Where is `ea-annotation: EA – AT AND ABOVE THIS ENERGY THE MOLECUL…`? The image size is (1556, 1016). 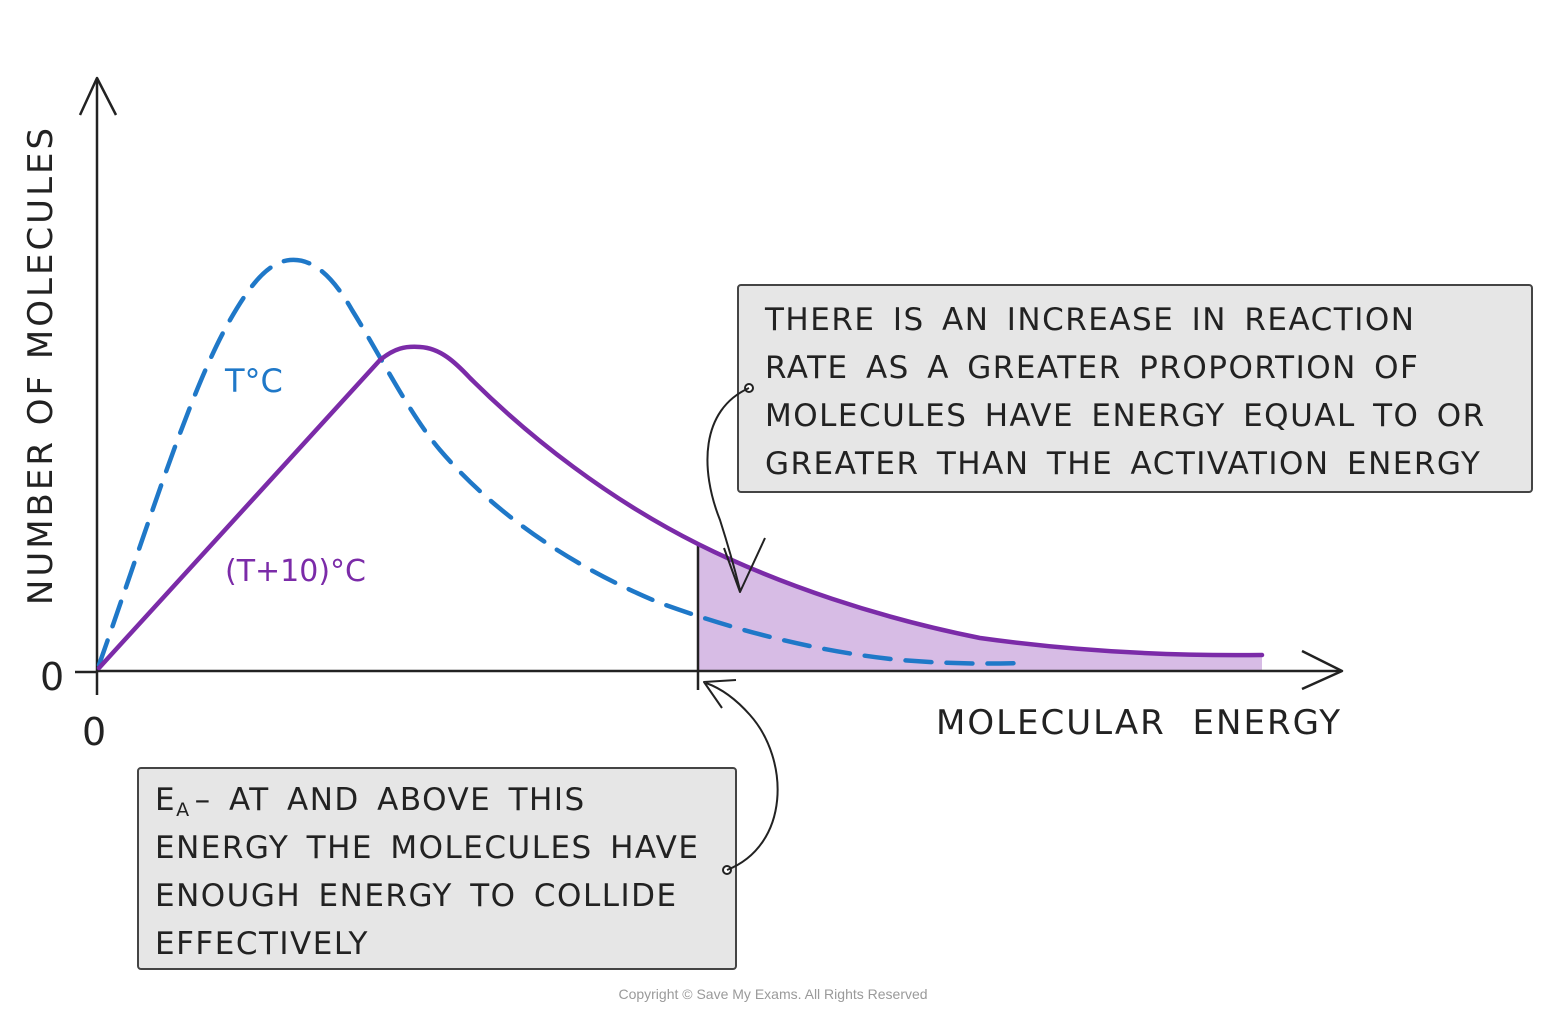 ea-annotation: EA – AT AND ABOVE THIS ENERGY THE MOLECUL… is located at coordinates (437, 868).